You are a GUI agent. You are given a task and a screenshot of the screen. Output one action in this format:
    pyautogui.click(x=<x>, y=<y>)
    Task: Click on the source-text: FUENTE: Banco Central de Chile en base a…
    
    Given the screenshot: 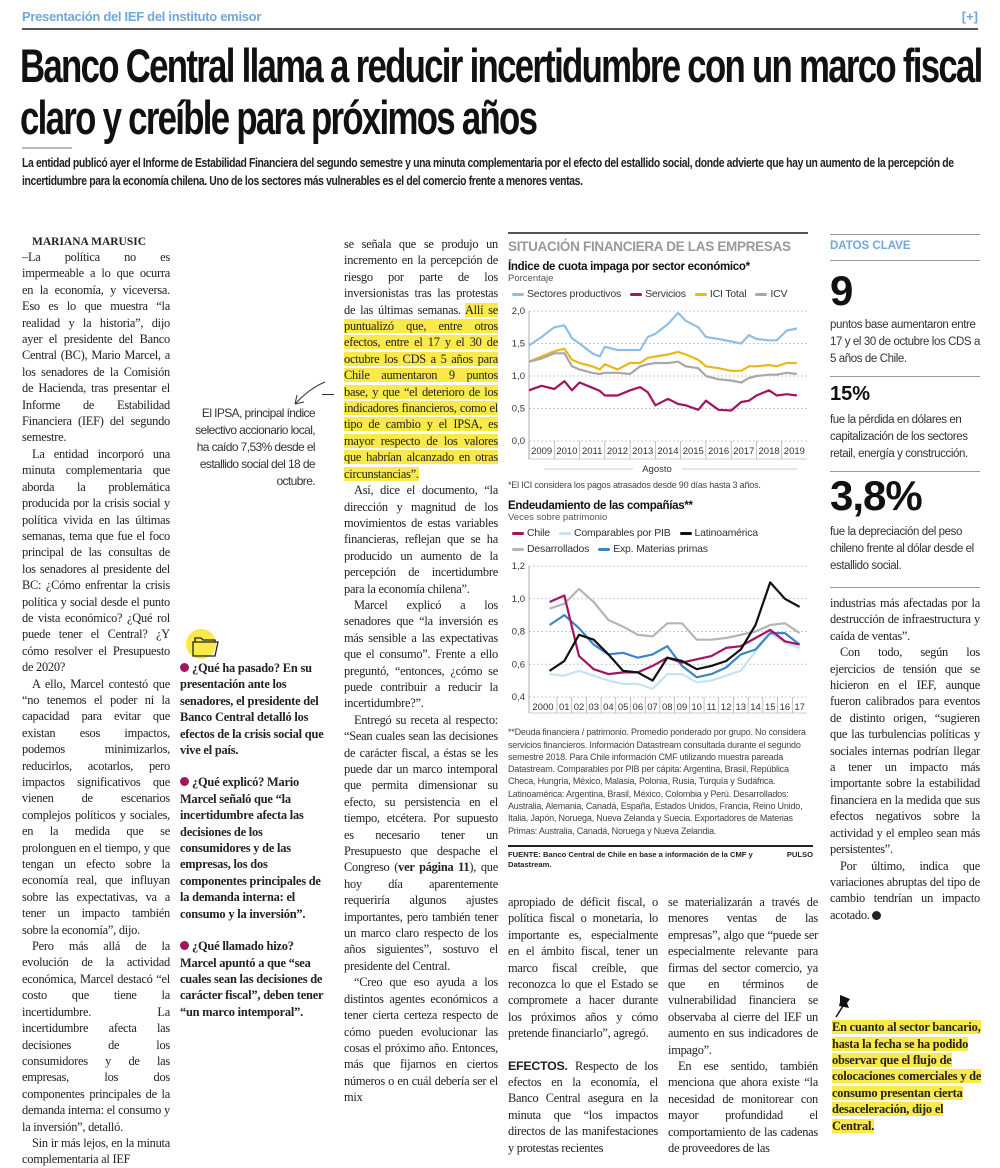 What is the action you would take?
    pyautogui.click(x=630, y=859)
    